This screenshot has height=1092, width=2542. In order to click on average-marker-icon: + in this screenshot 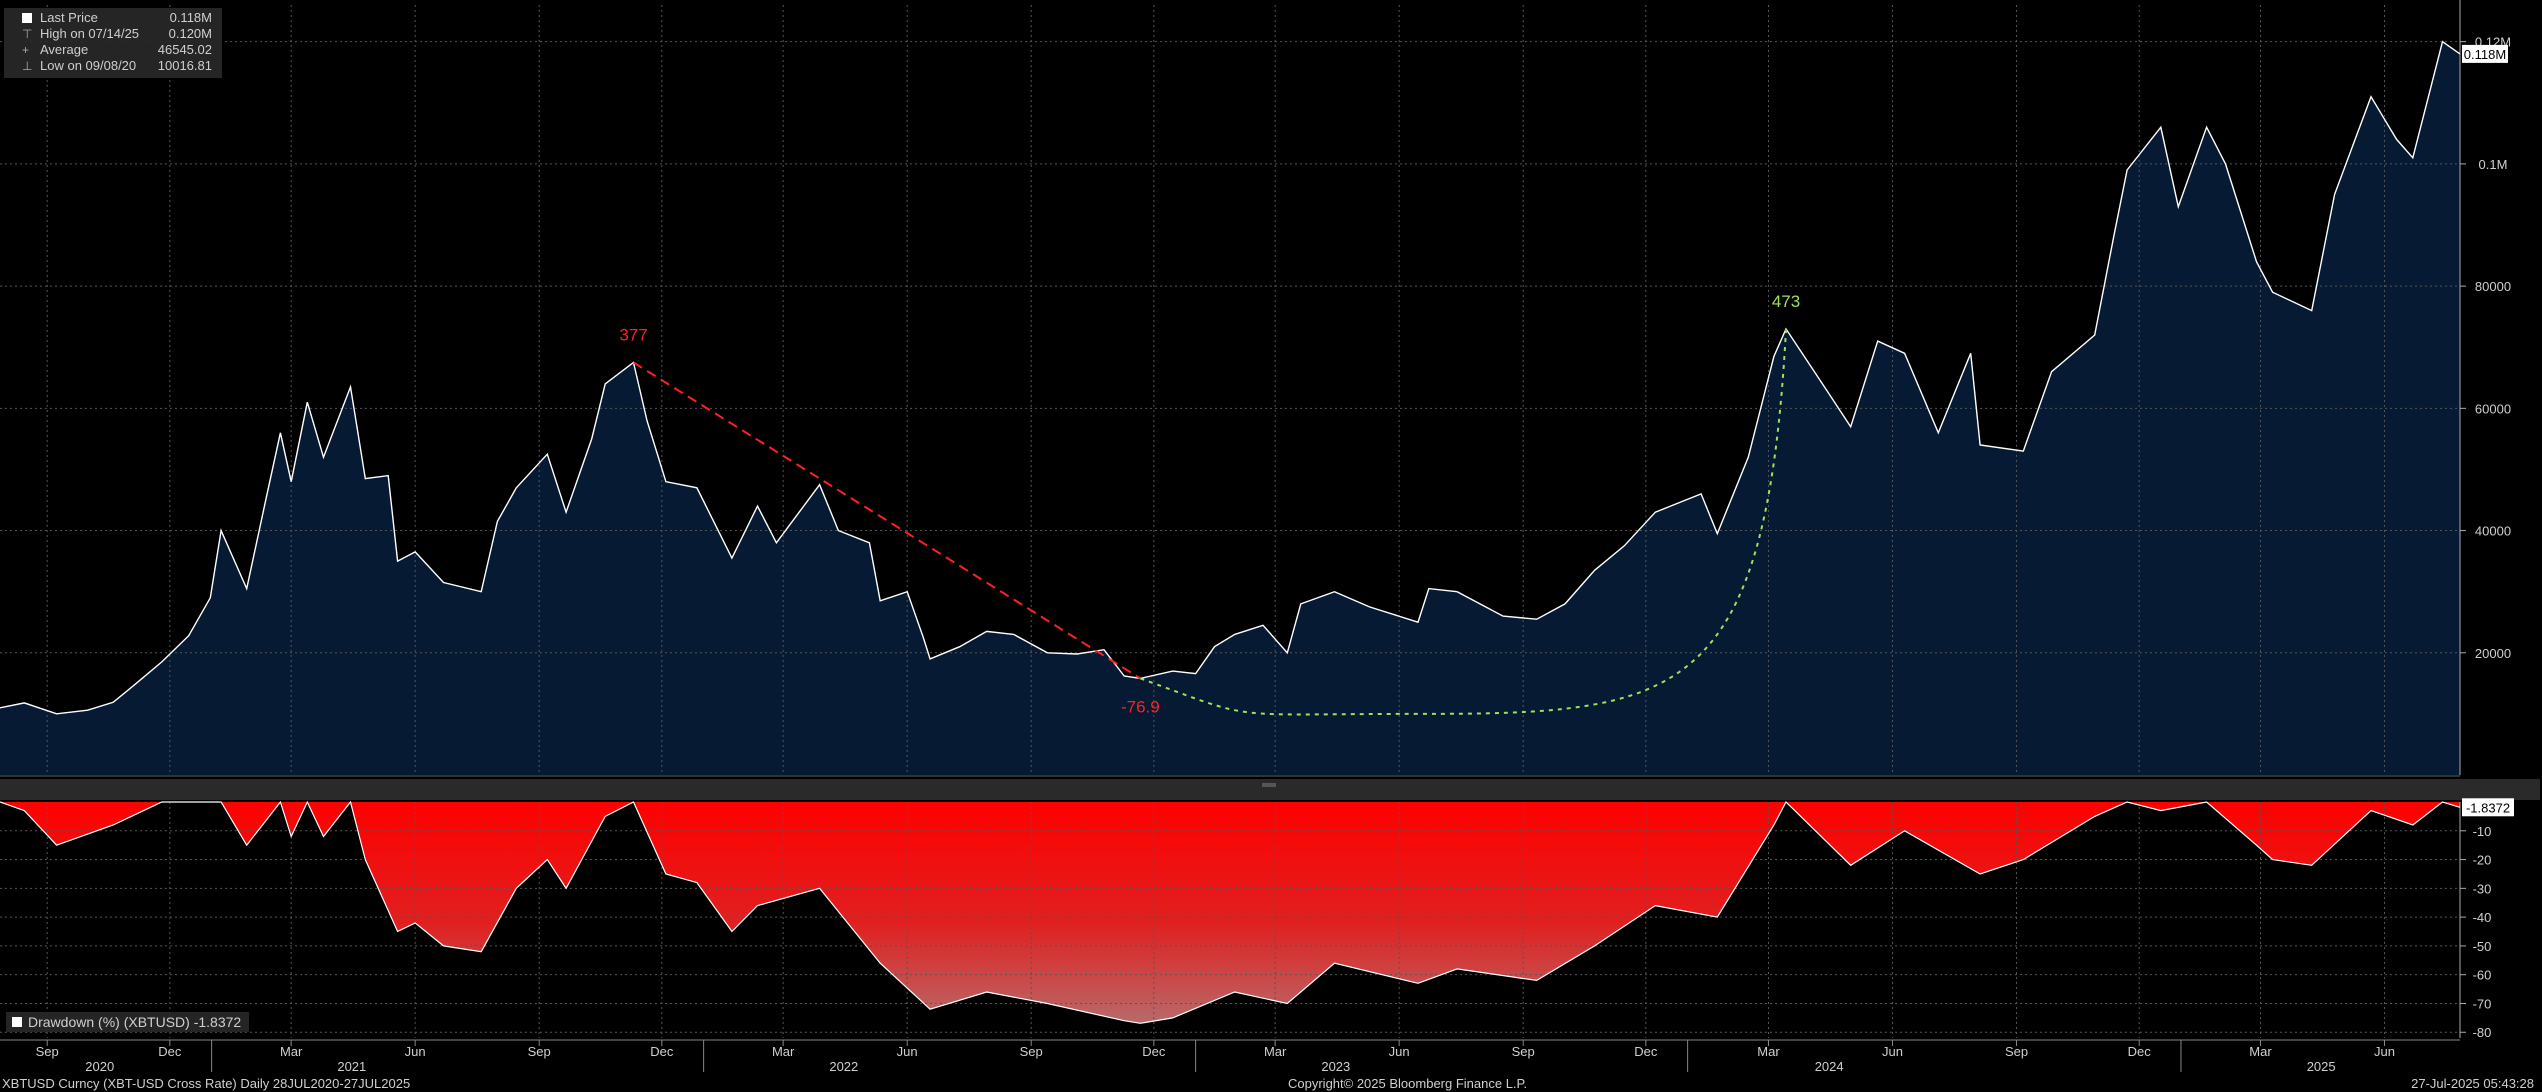, I will do `click(26, 50)`.